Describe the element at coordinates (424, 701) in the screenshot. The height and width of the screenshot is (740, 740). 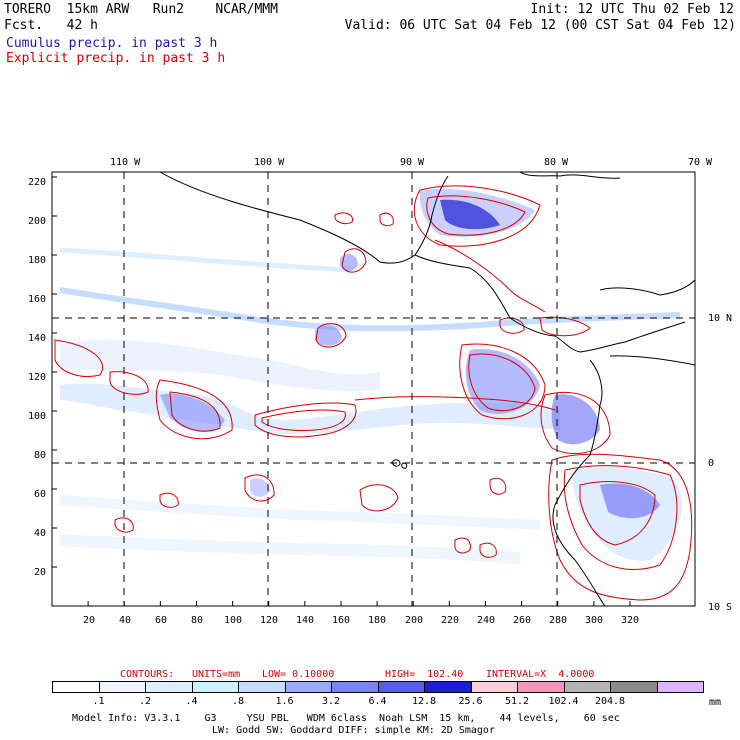
I see `colorbar-label: 12.8` at that location.